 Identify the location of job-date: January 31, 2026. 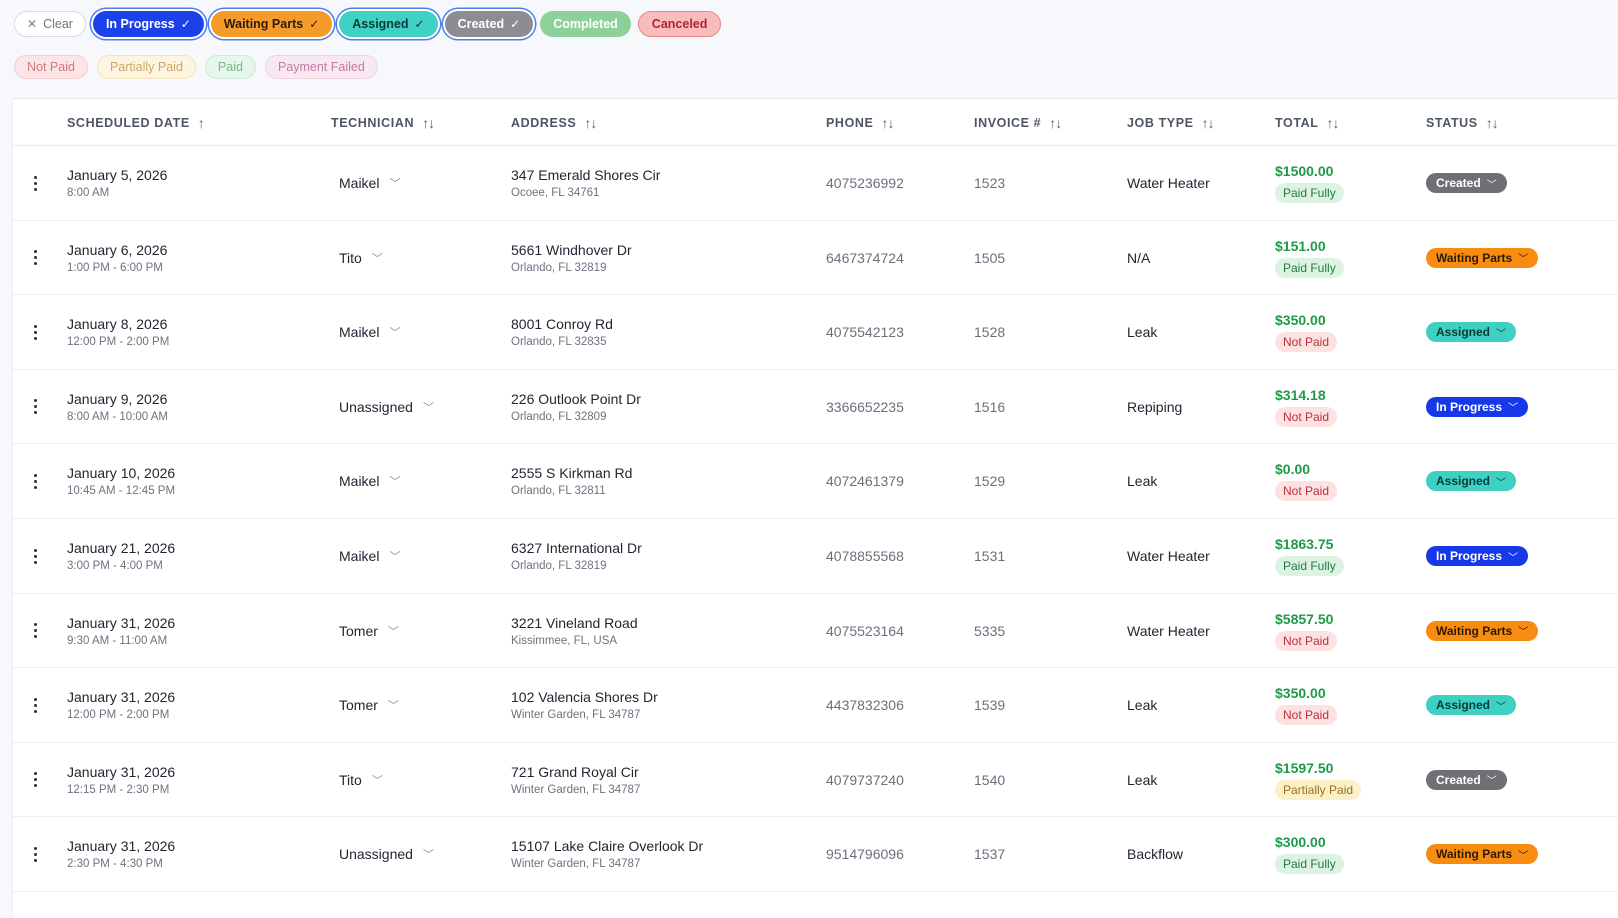
(121, 846).